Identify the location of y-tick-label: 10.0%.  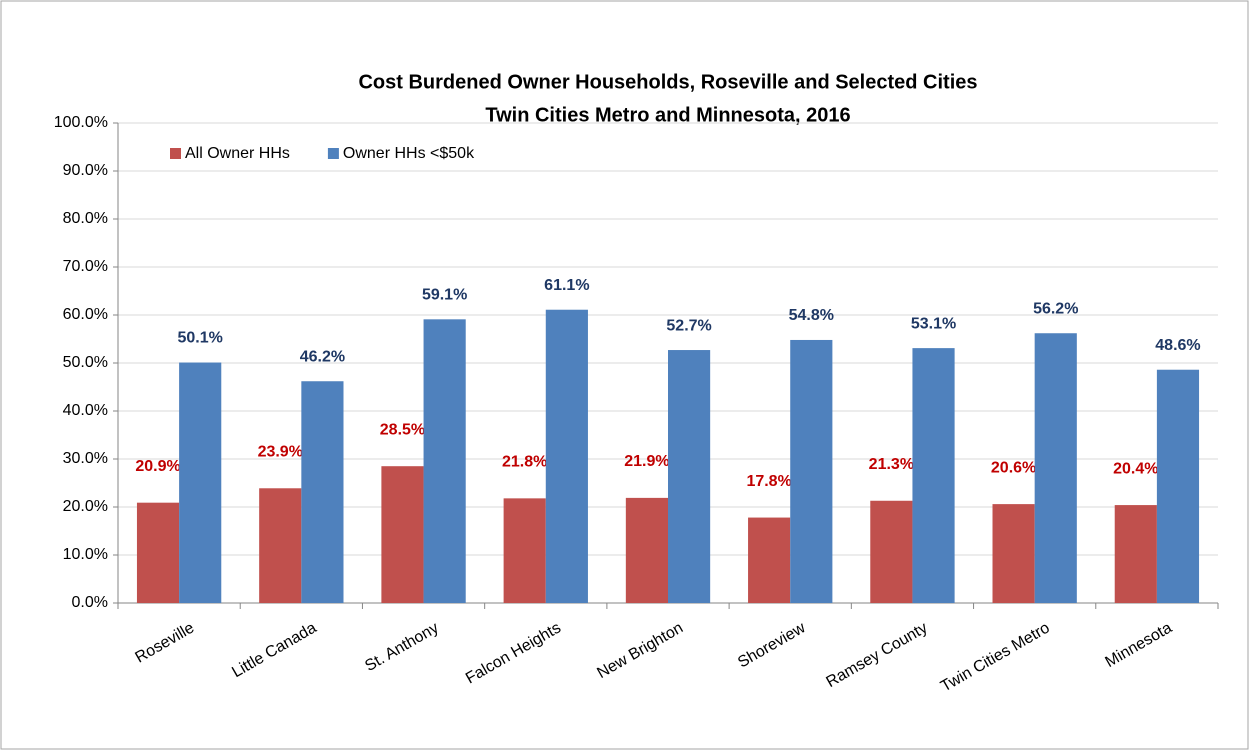
(85, 554).